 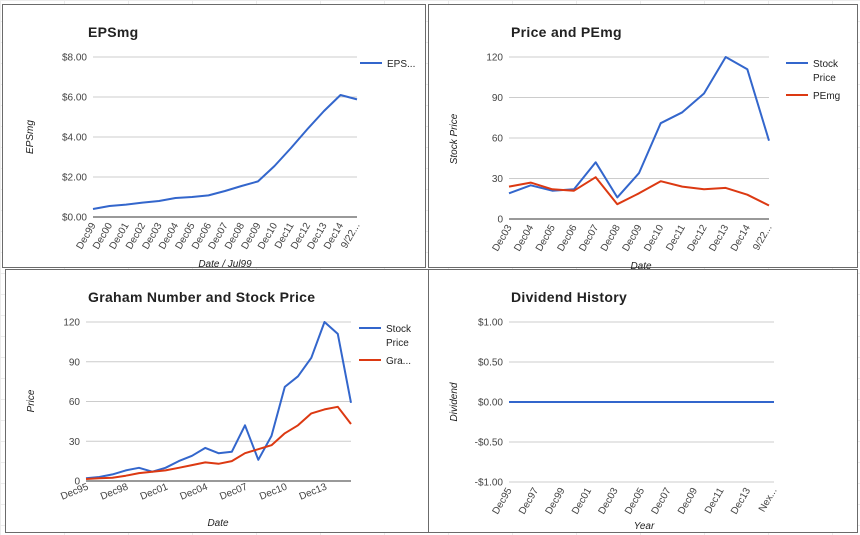 What do you see at coordinates (644, 526) in the screenshot?
I see `x-axis-label: Year` at bounding box center [644, 526].